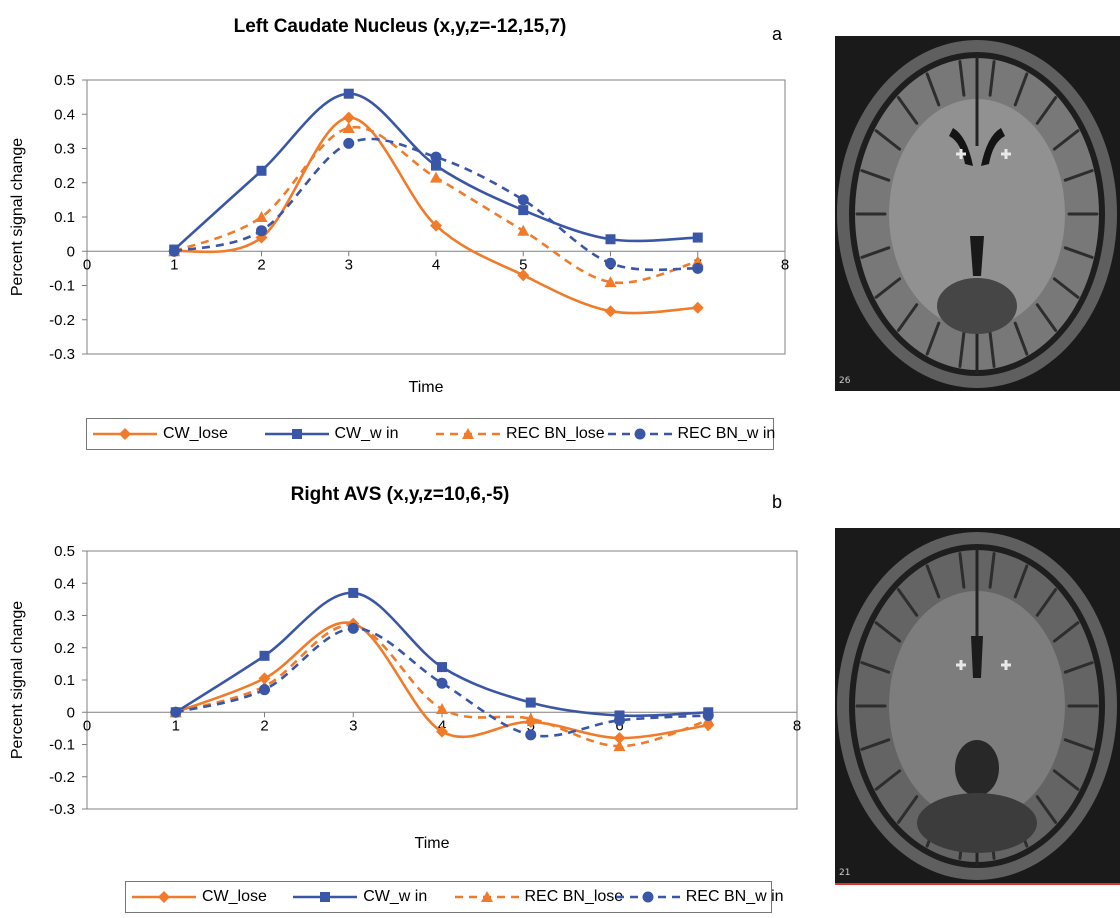 The width and height of the screenshot is (1120, 918). Describe the element at coordinates (777, 502) in the screenshot. I see `panel-letter: b` at that location.